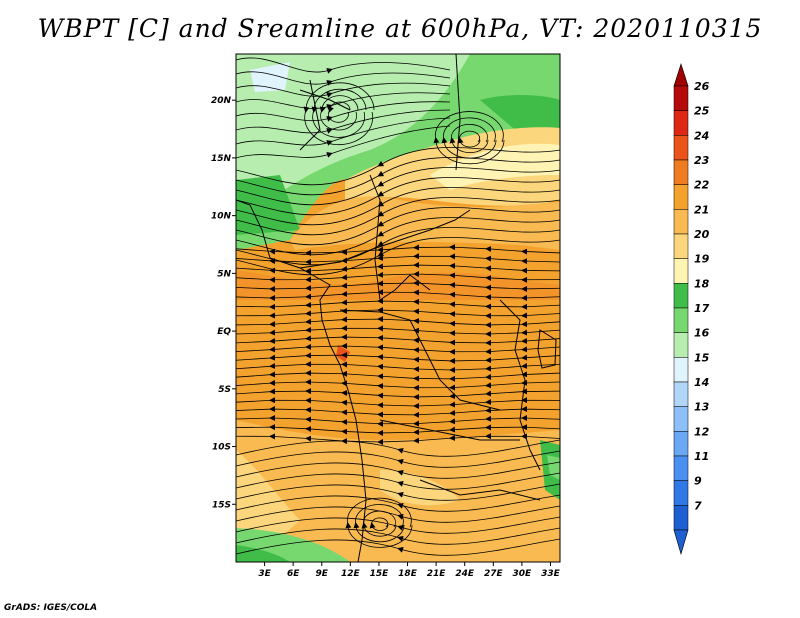 The height and width of the screenshot is (618, 800). I want to click on colorbar-label: 15, so click(702, 357).